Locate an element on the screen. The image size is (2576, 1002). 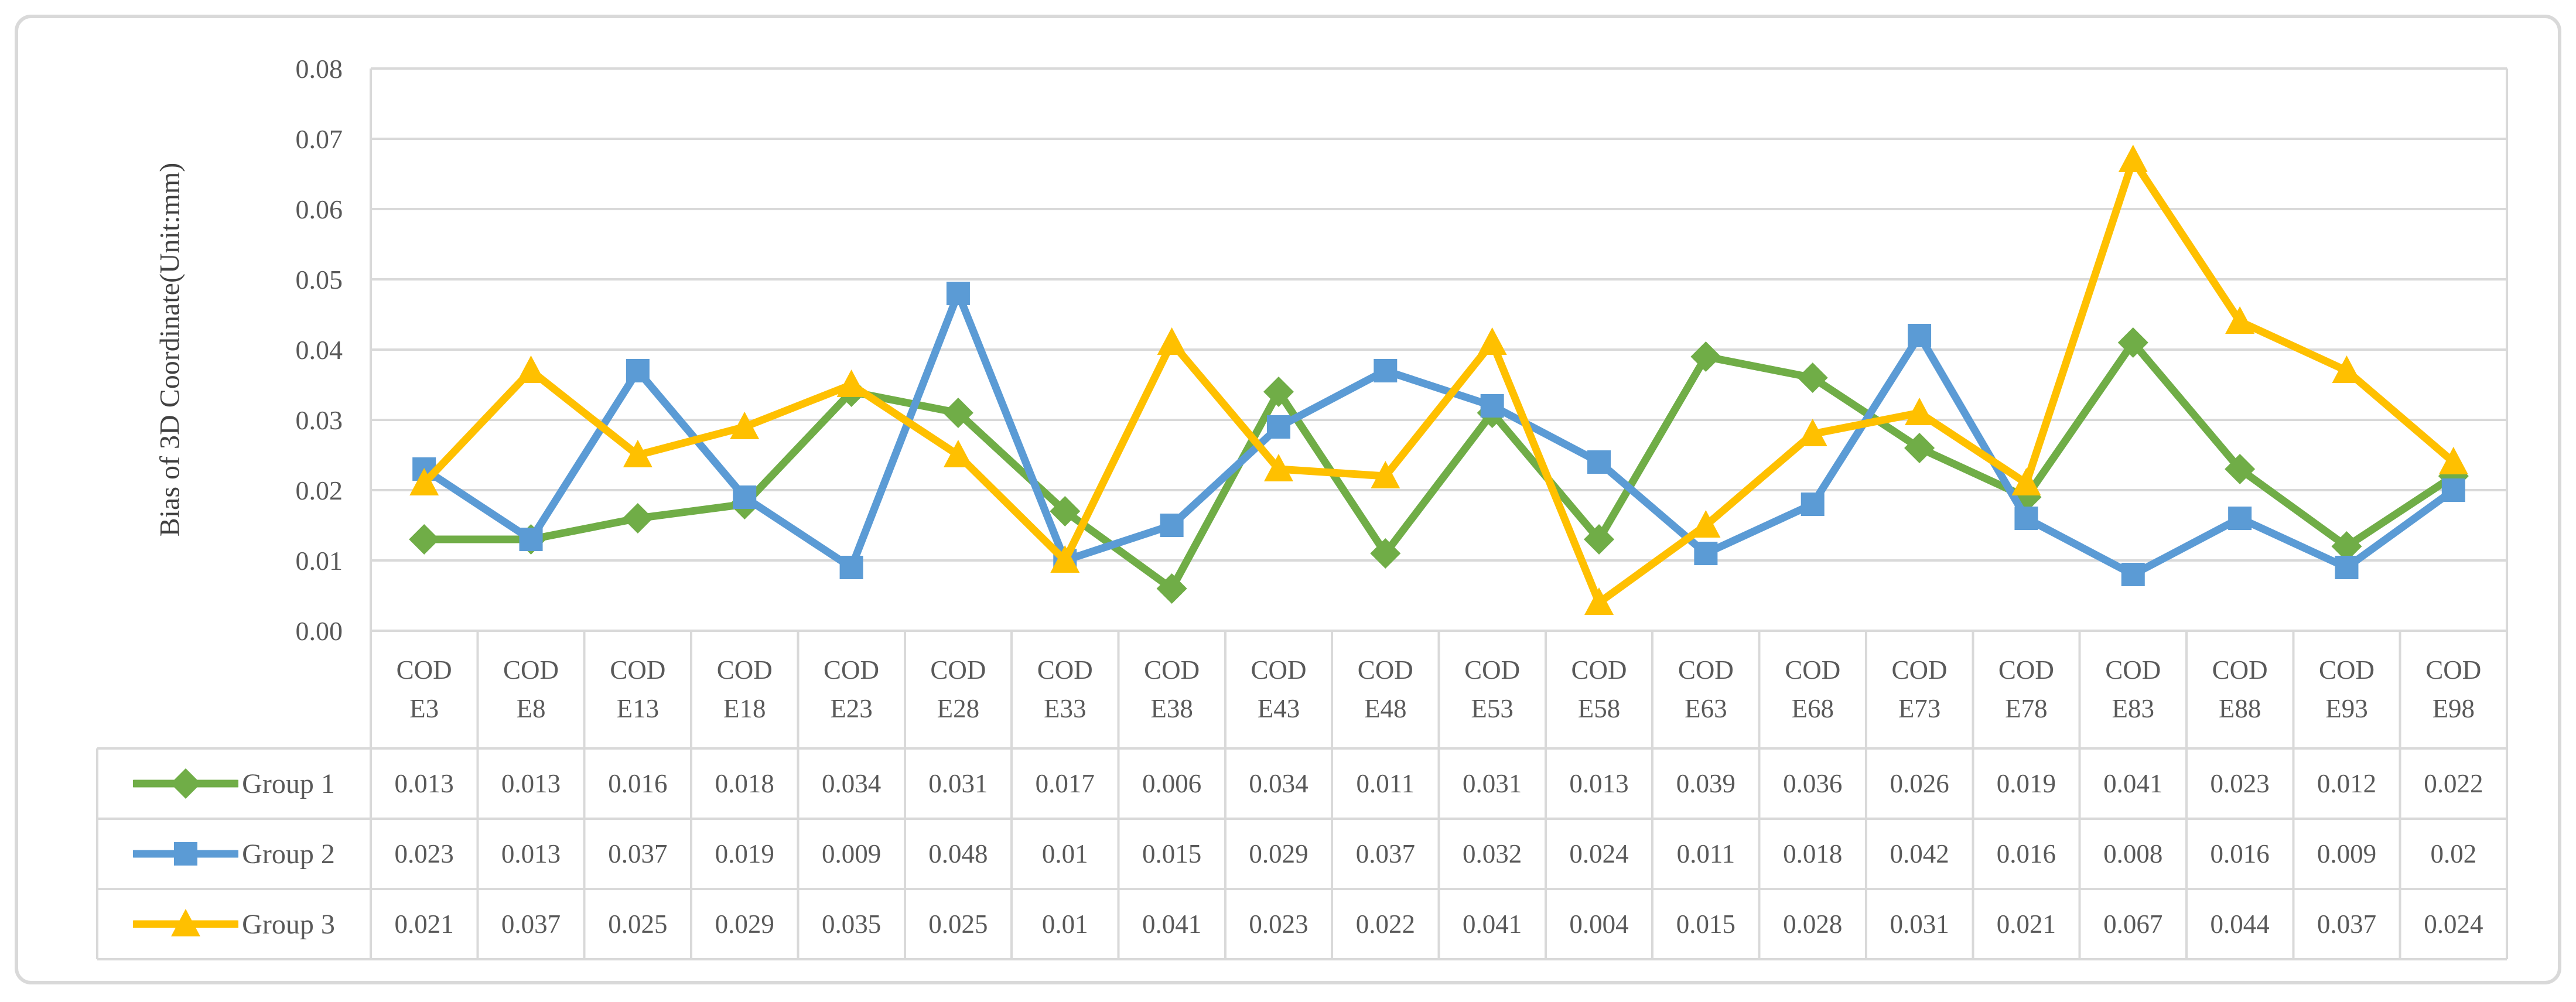
x-category-label: COD E3 is located at coordinates (424, 689).